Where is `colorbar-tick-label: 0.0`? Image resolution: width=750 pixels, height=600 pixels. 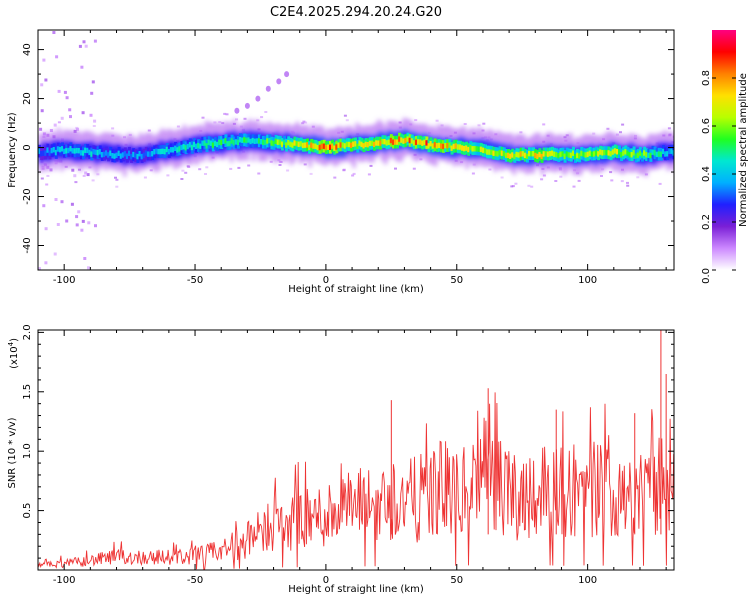
colorbar-tick-label: 0.0 is located at coordinates (706, 276).